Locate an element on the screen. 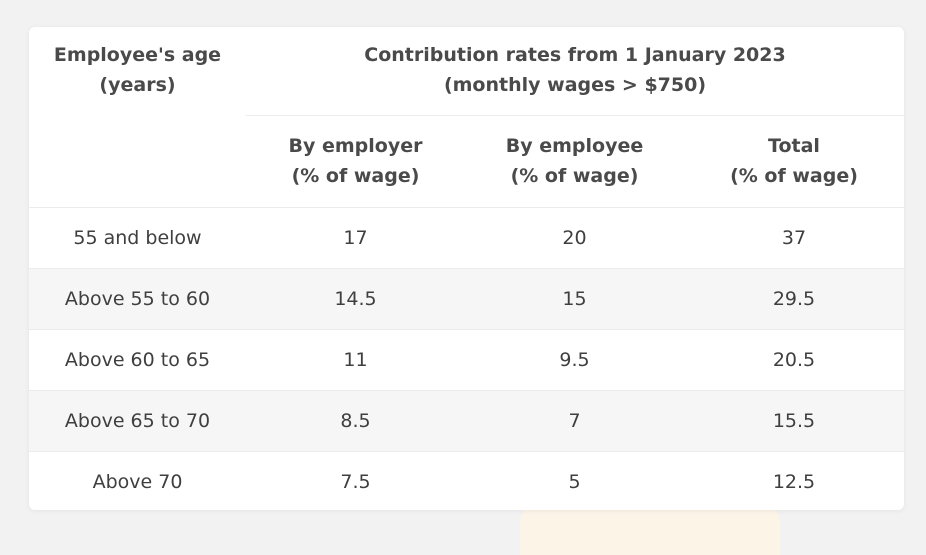 The width and height of the screenshot is (926, 555). total-rate-cell: 12.5 is located at coordinates (794, 480).